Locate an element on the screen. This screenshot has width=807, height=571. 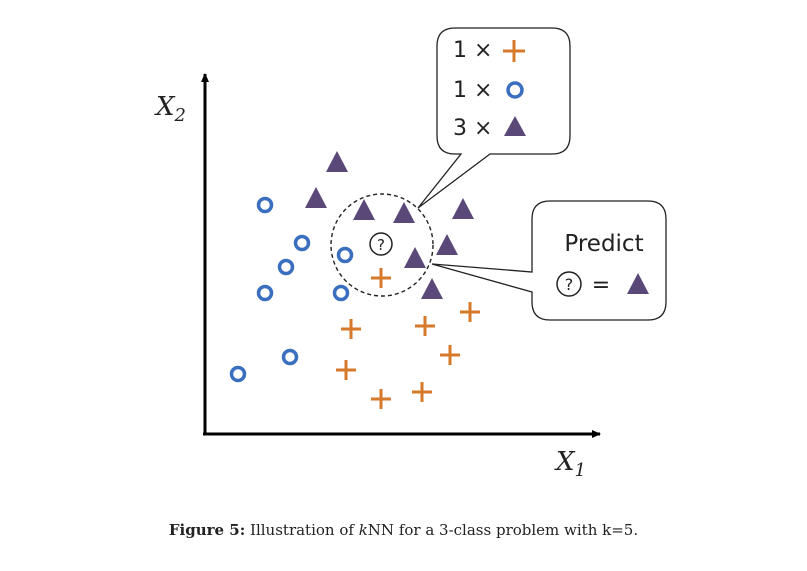
caption-text: NN for a 3-class problem with k=5. is located at coordinates (503, 530).